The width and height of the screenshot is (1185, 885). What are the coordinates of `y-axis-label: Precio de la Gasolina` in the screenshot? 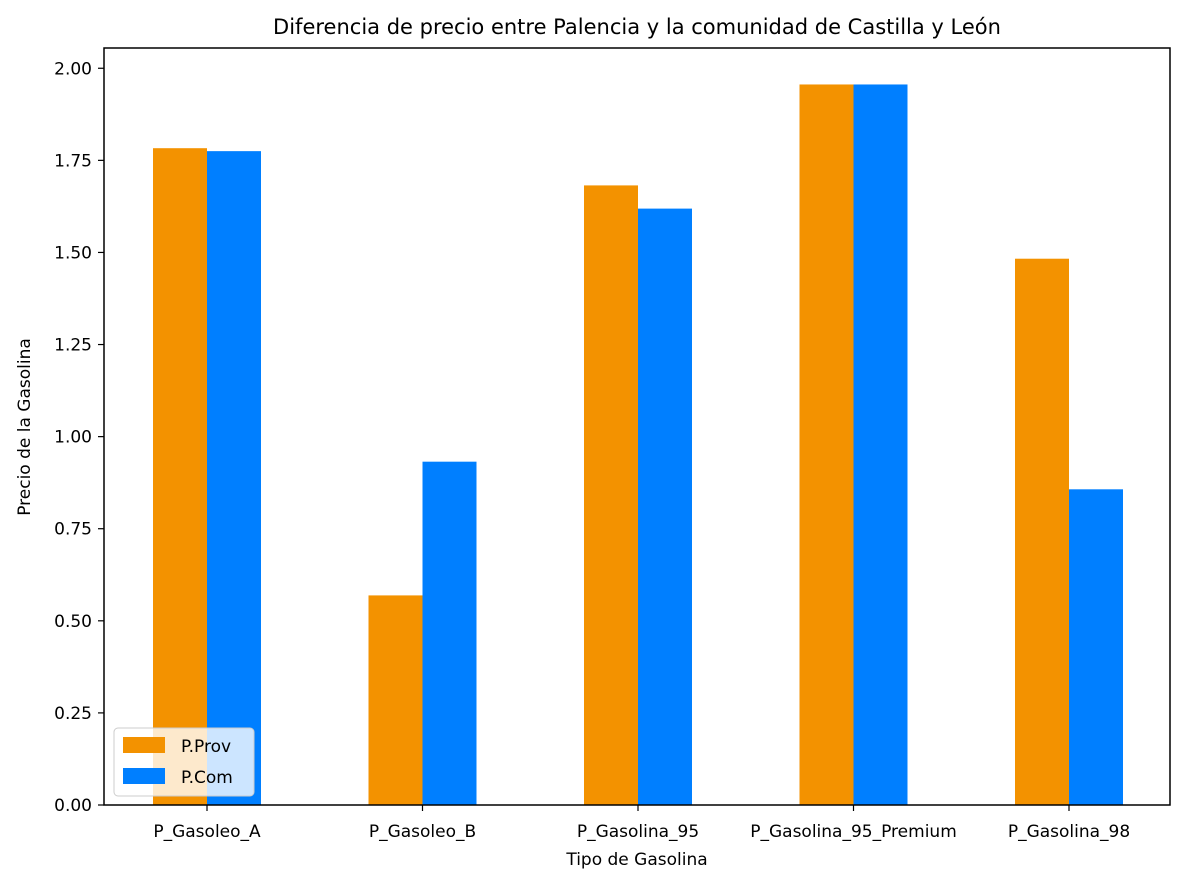 It's located at (25, 427).